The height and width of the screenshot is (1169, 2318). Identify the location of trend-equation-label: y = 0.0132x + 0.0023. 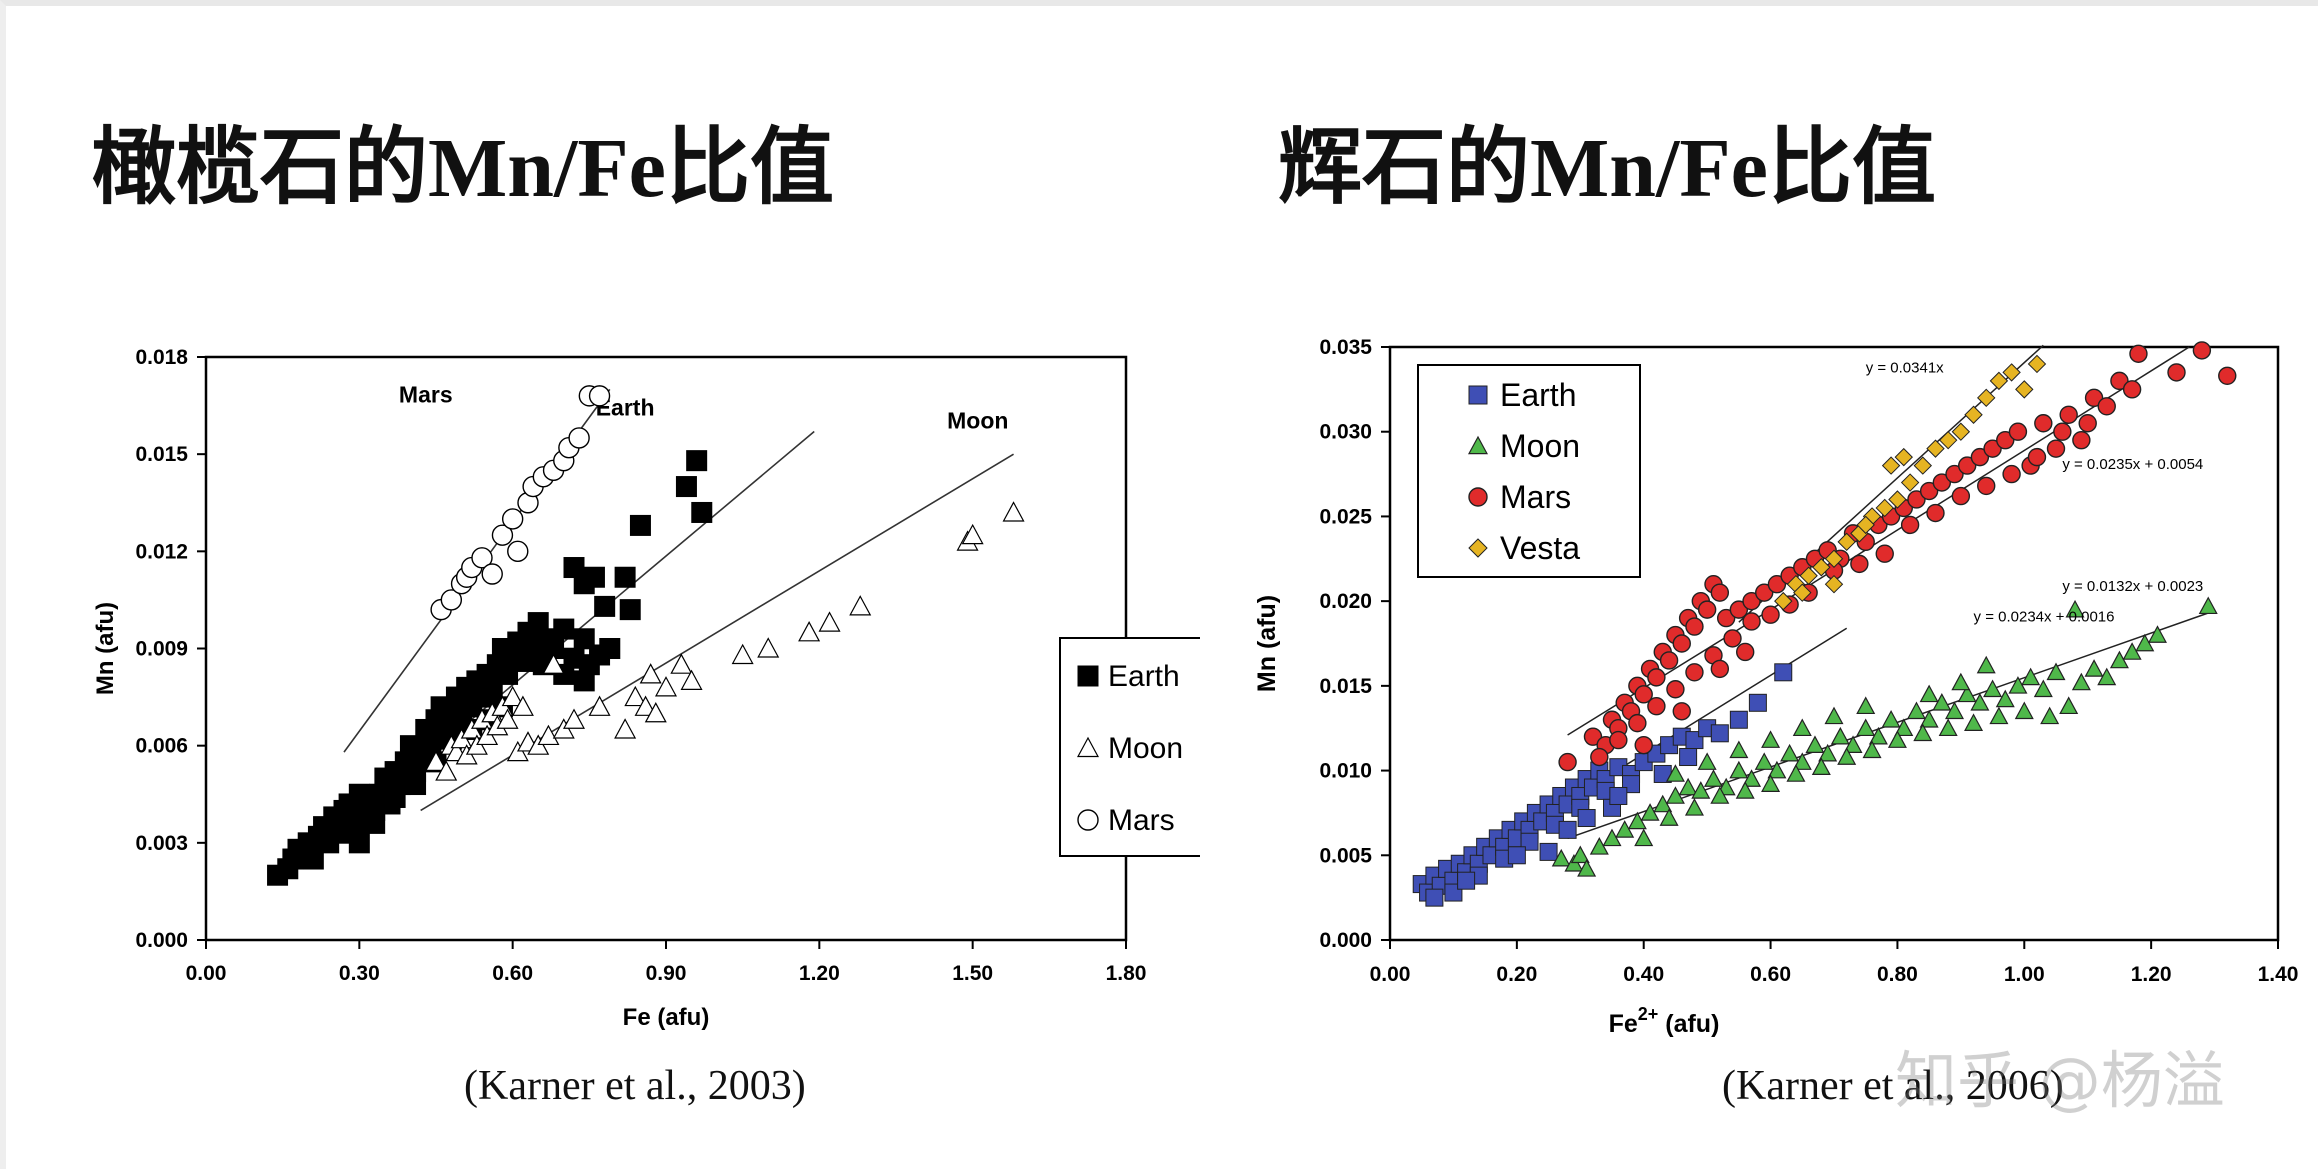
(2132, 586).